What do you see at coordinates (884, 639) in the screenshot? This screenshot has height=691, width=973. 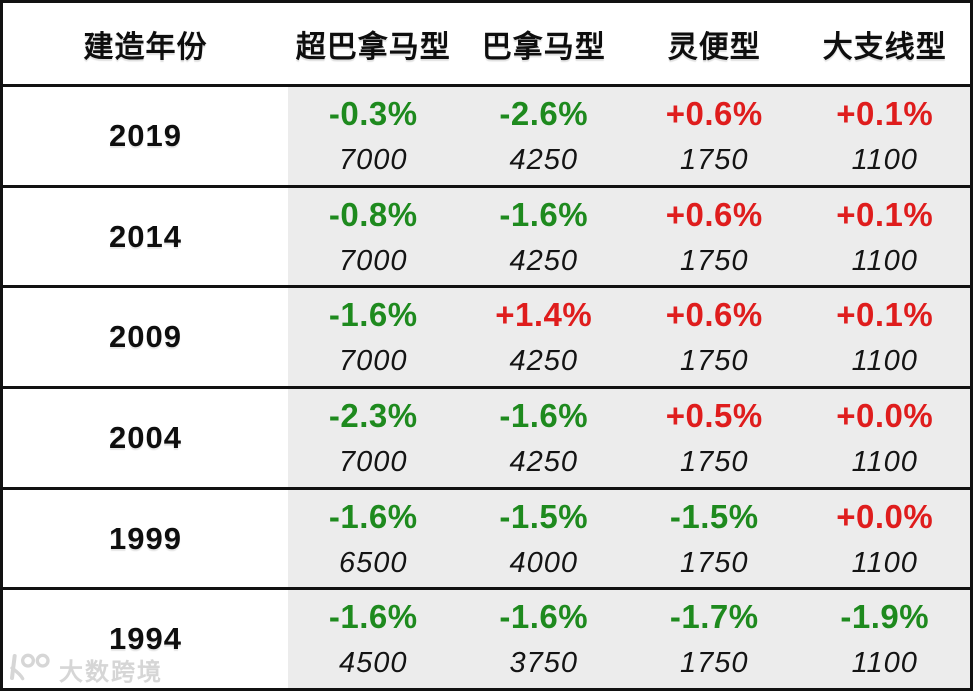 I see `data-cell: -1.9% 1100` at bounding box center [884, 639].